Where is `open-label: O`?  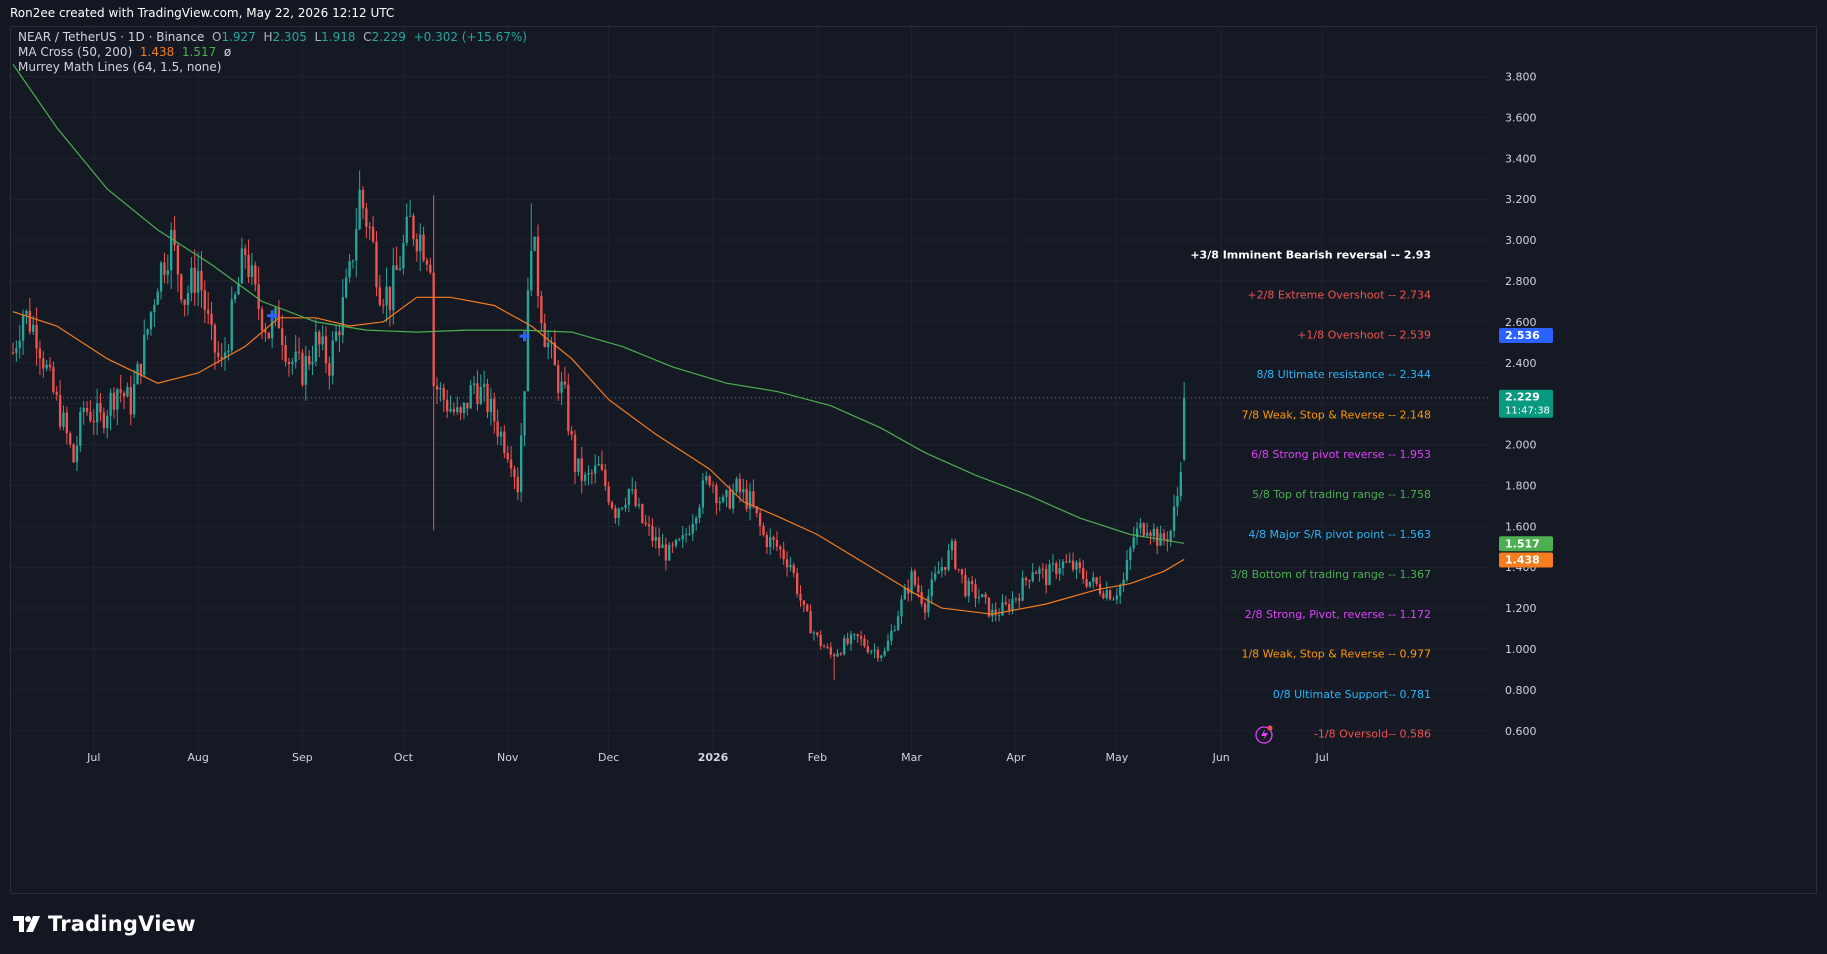
open-label: O is located at coordinates (217, 37).